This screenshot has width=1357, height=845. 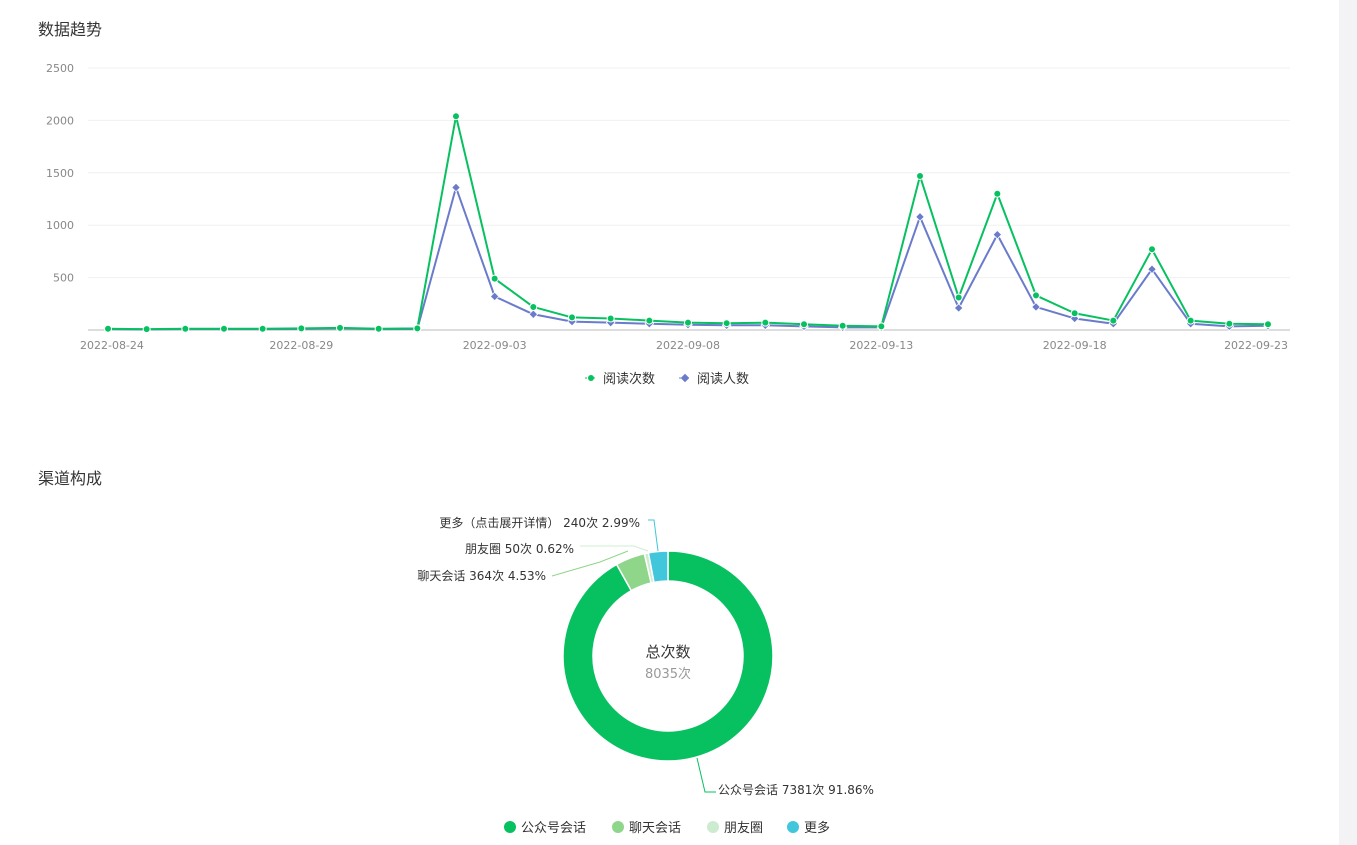 I want to click on channel-section-title: 渠道构成, so click(x=70, y=478).